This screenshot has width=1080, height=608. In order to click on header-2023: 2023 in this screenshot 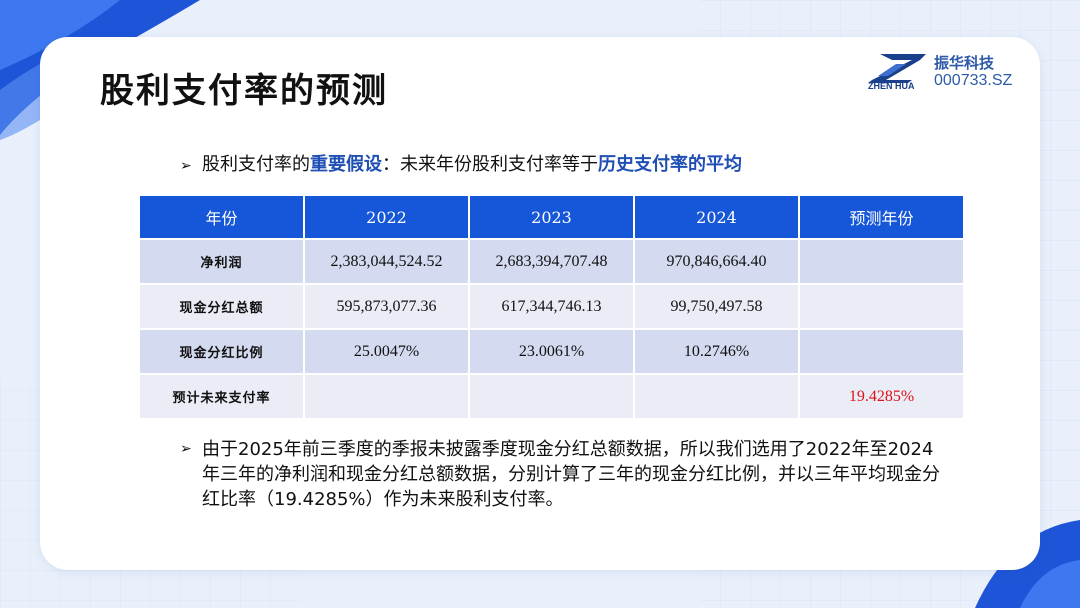, I will do `click(551, 217)`.